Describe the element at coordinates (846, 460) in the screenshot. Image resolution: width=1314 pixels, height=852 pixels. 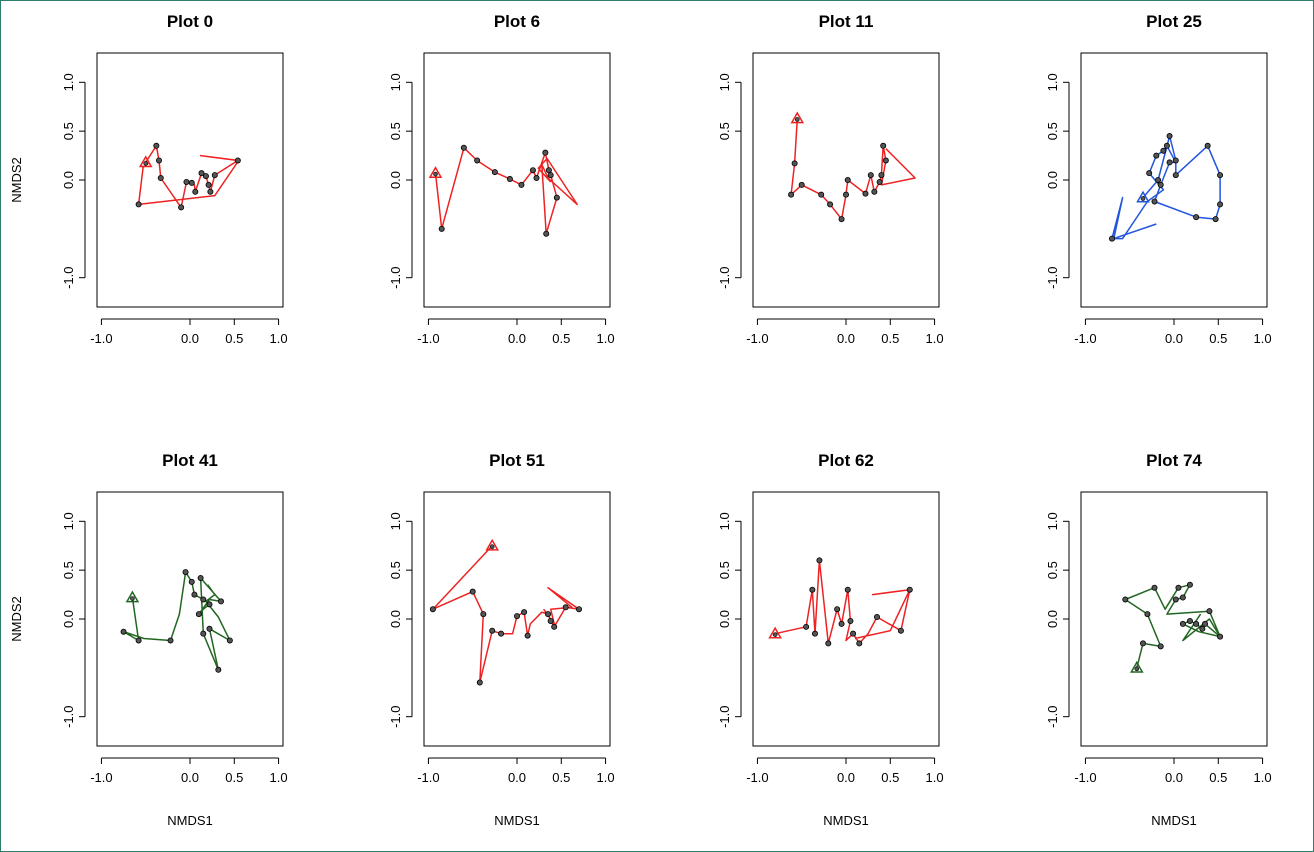
I see `panel-title: Plot 62` at that location.